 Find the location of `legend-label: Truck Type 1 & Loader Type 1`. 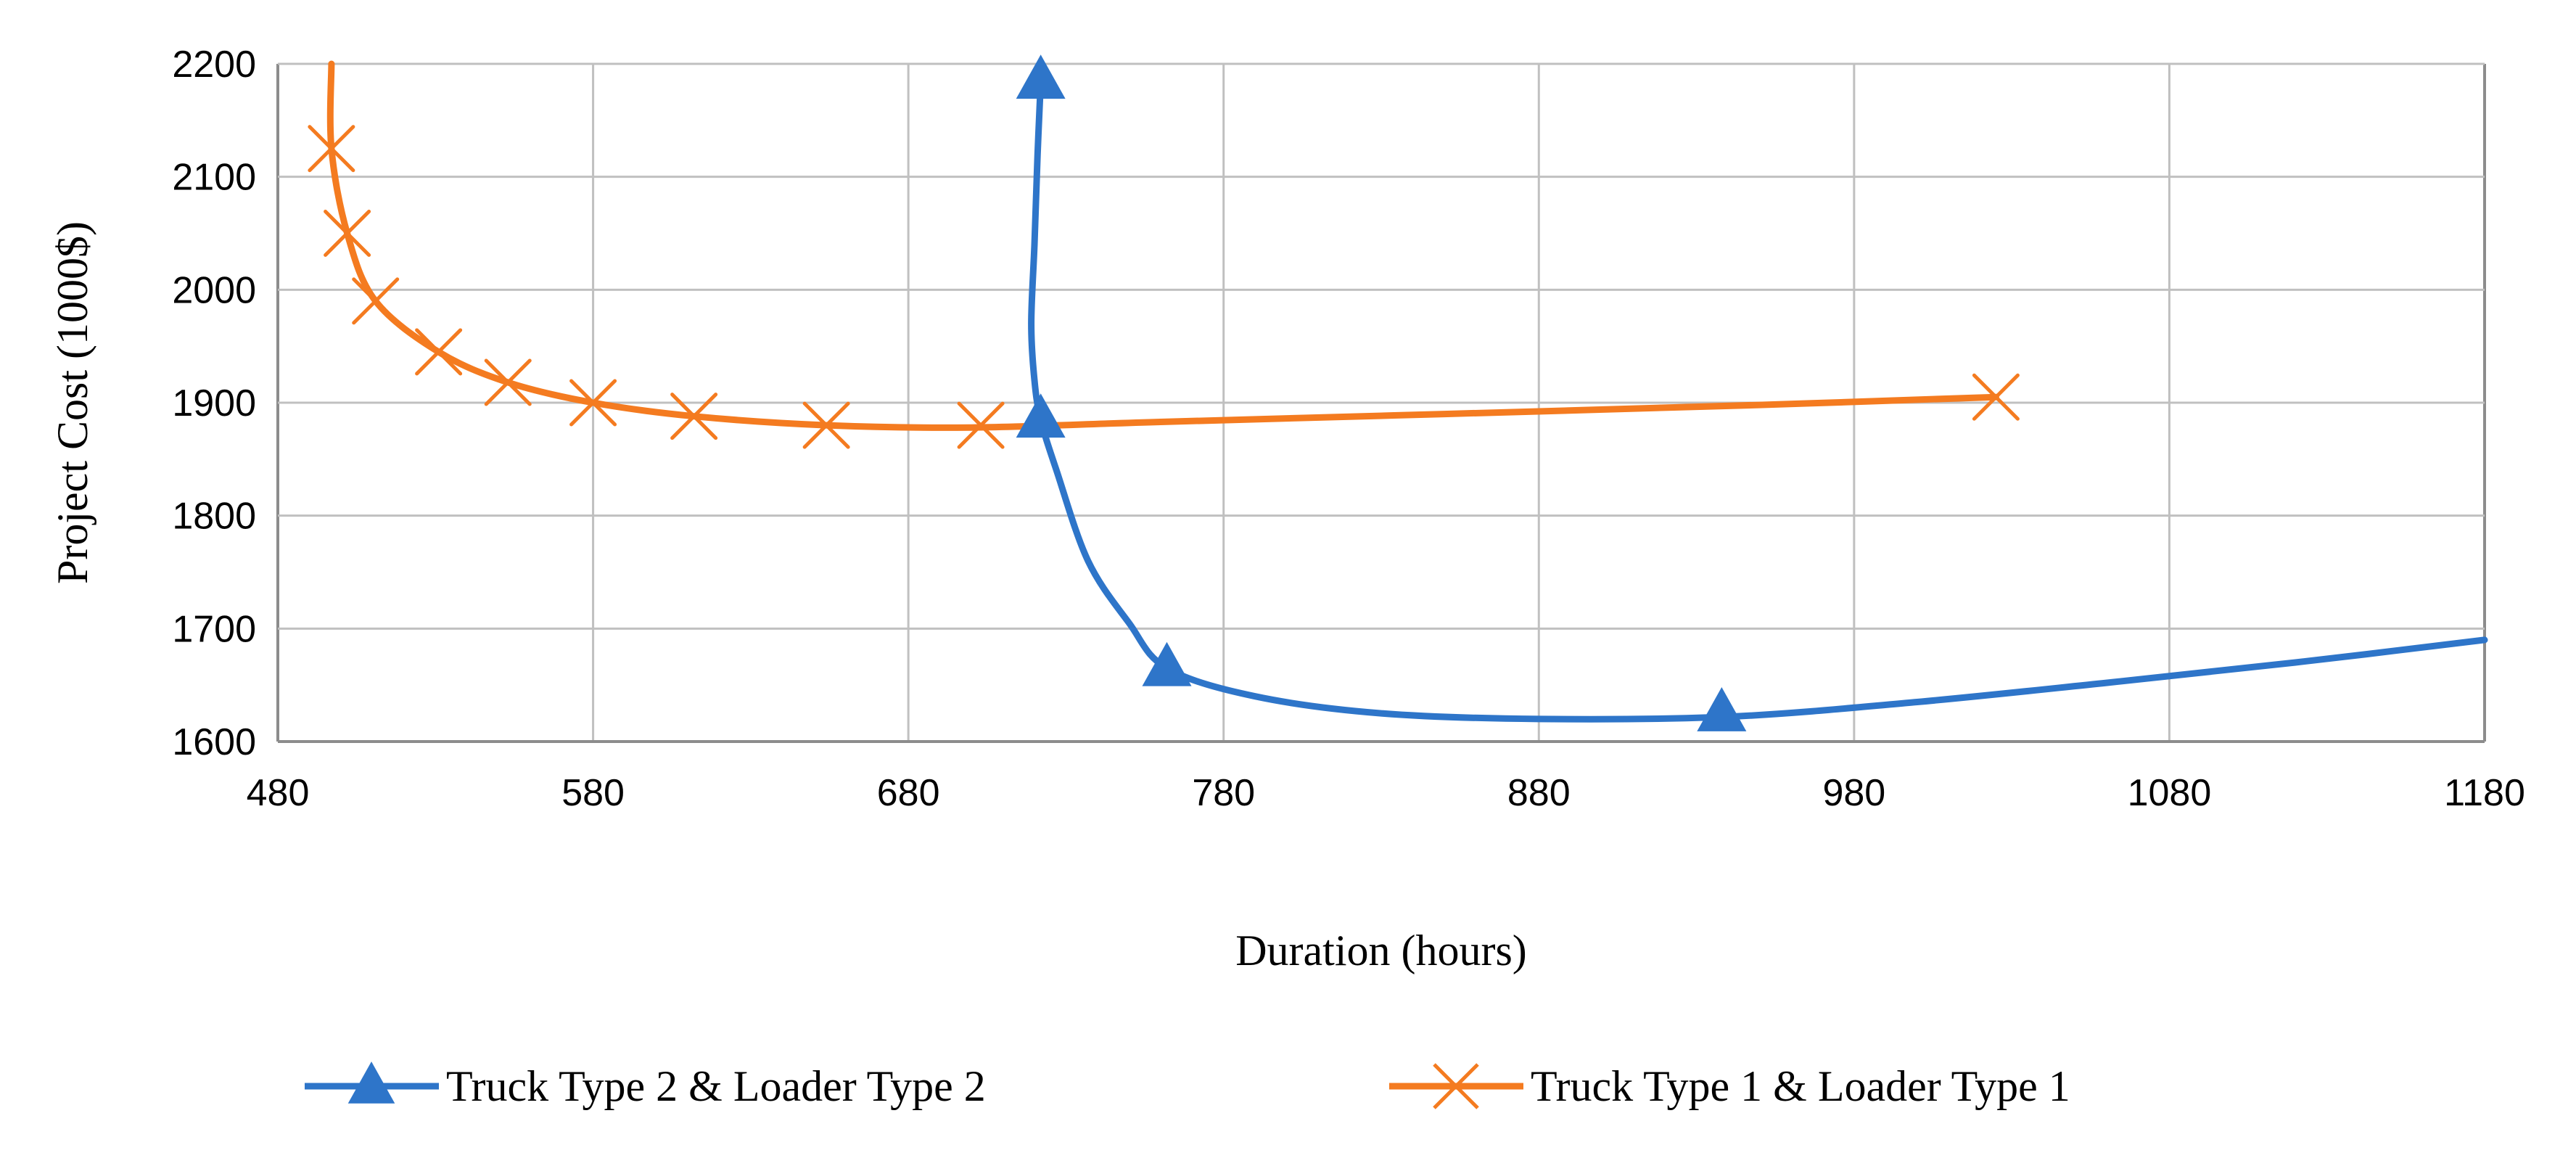

legend-label: Truck Type 1 & Loader Type 1 is located at coordinates (1800, 1086).